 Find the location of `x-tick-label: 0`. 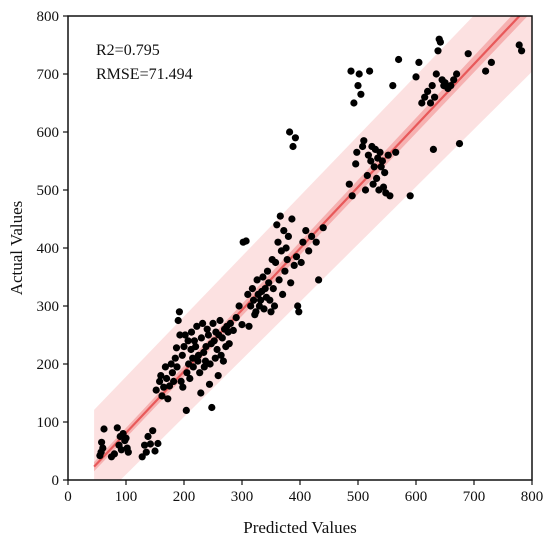

x-tick-label: 0 is located at coordinates (68, 497).